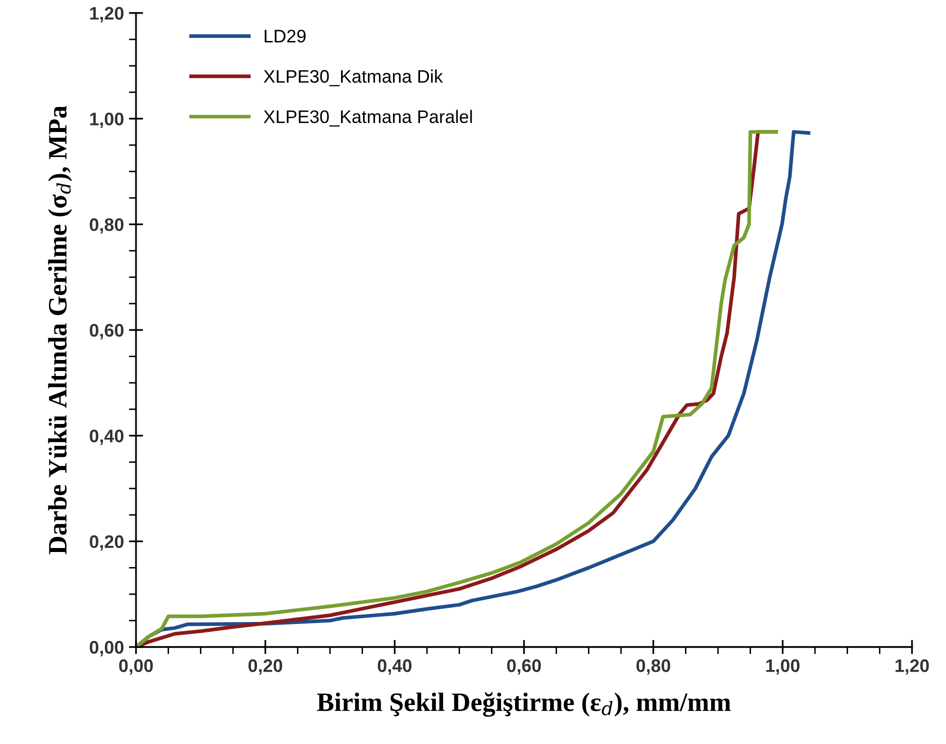 Image resolution: width=946 pixels, height=744 pixels. What do you see at coordinates (107, 438) in the screenshot?
I see `y-tick-label: 0,40` at bounding box center [107, 438].